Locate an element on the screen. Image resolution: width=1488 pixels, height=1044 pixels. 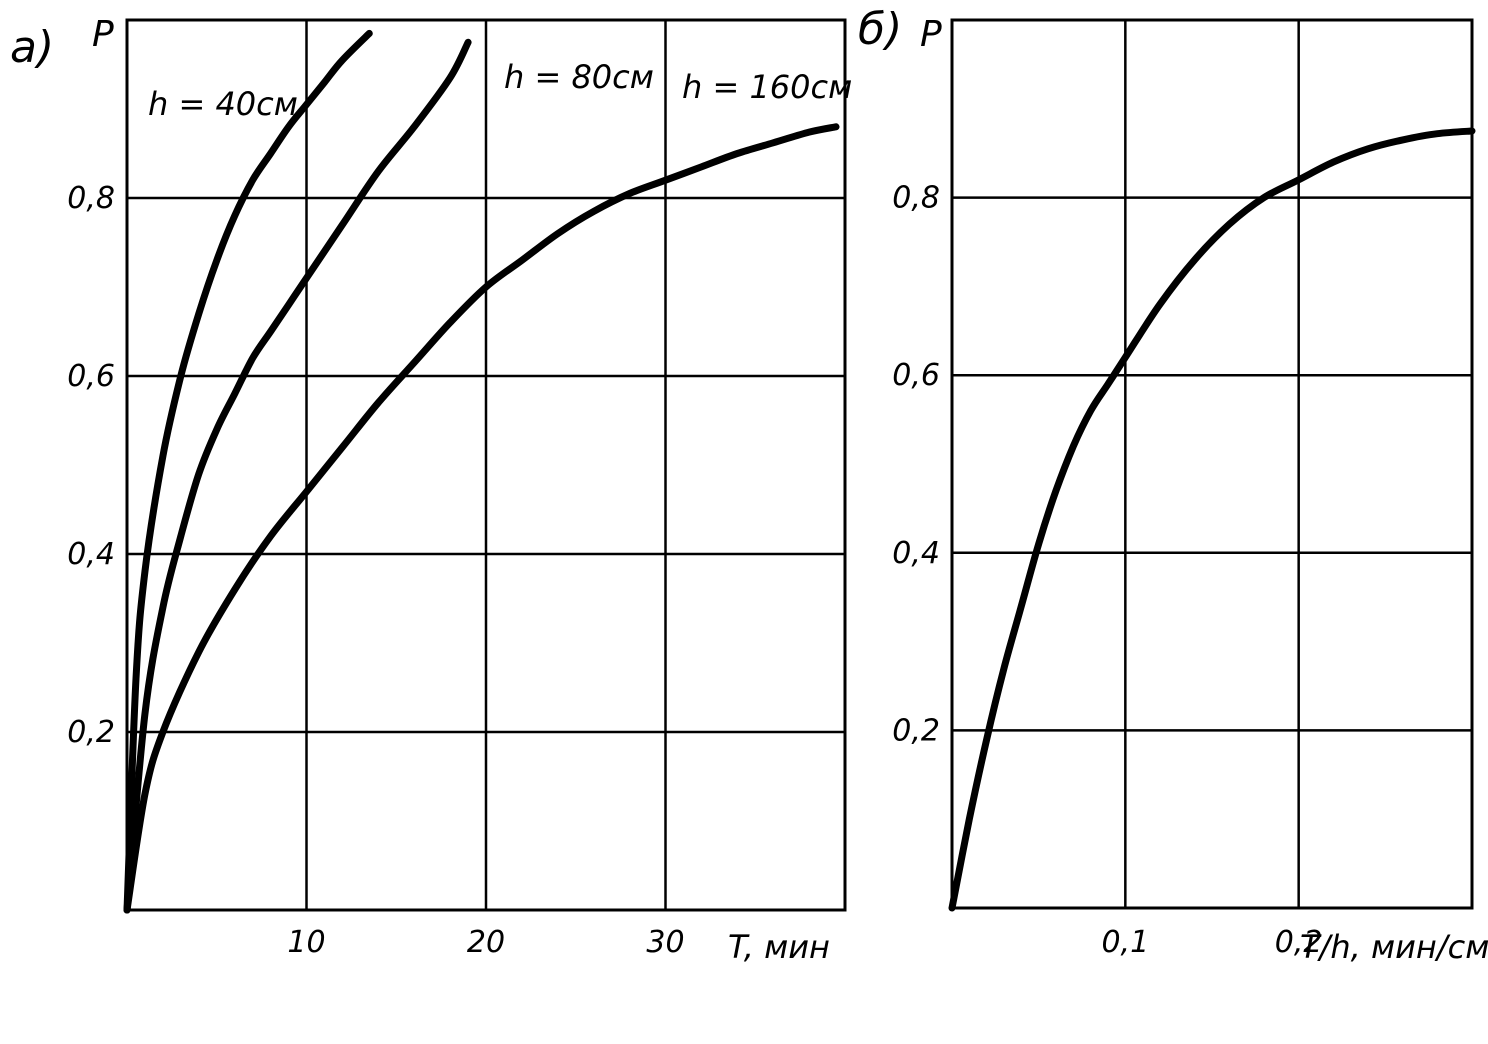
panel-a-x-tick-label: 10 is located at coordinates (306, 942).